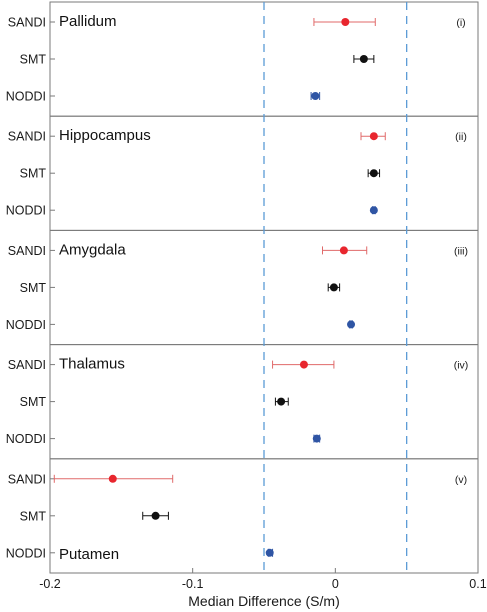 This screenshot has height=612, width=487. I want to click on panel-title: Thalamus, so click(92, 364).